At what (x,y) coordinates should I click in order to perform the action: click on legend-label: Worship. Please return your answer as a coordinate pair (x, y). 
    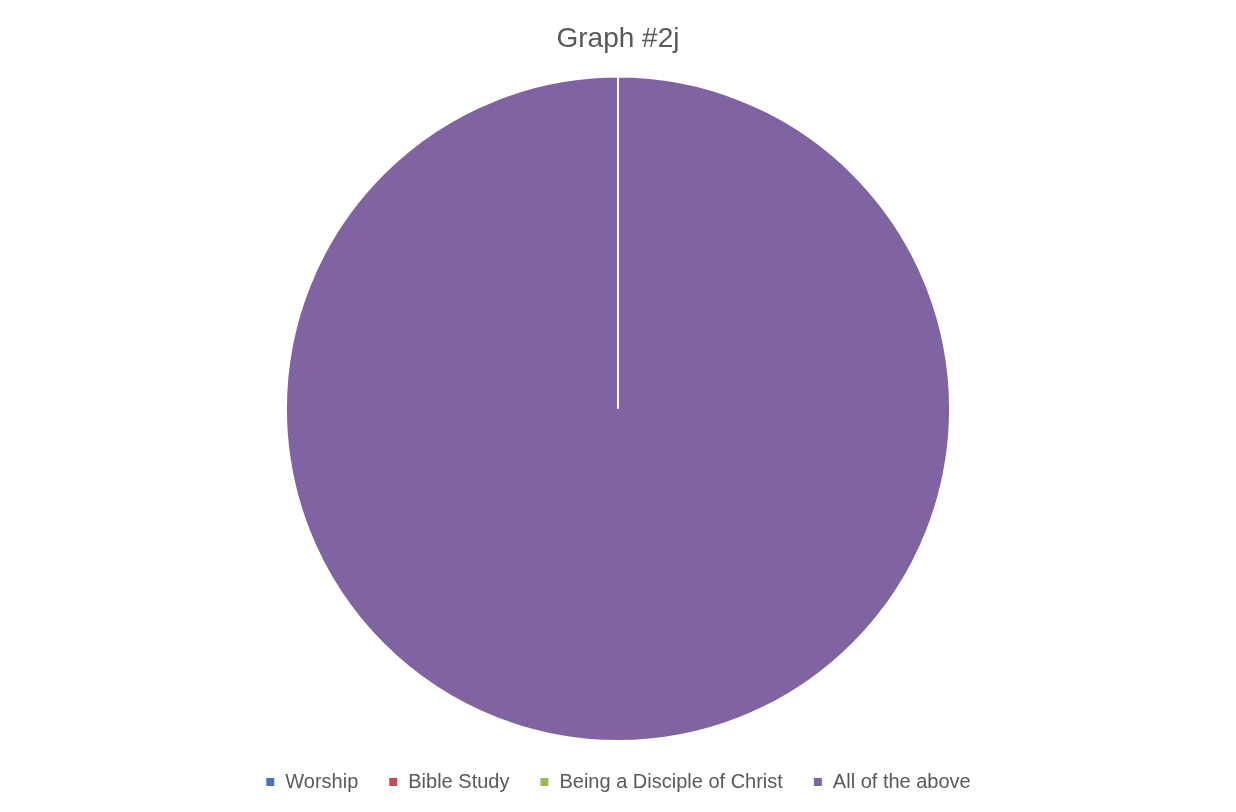
    Looking at the image, I should click on (322, 780).